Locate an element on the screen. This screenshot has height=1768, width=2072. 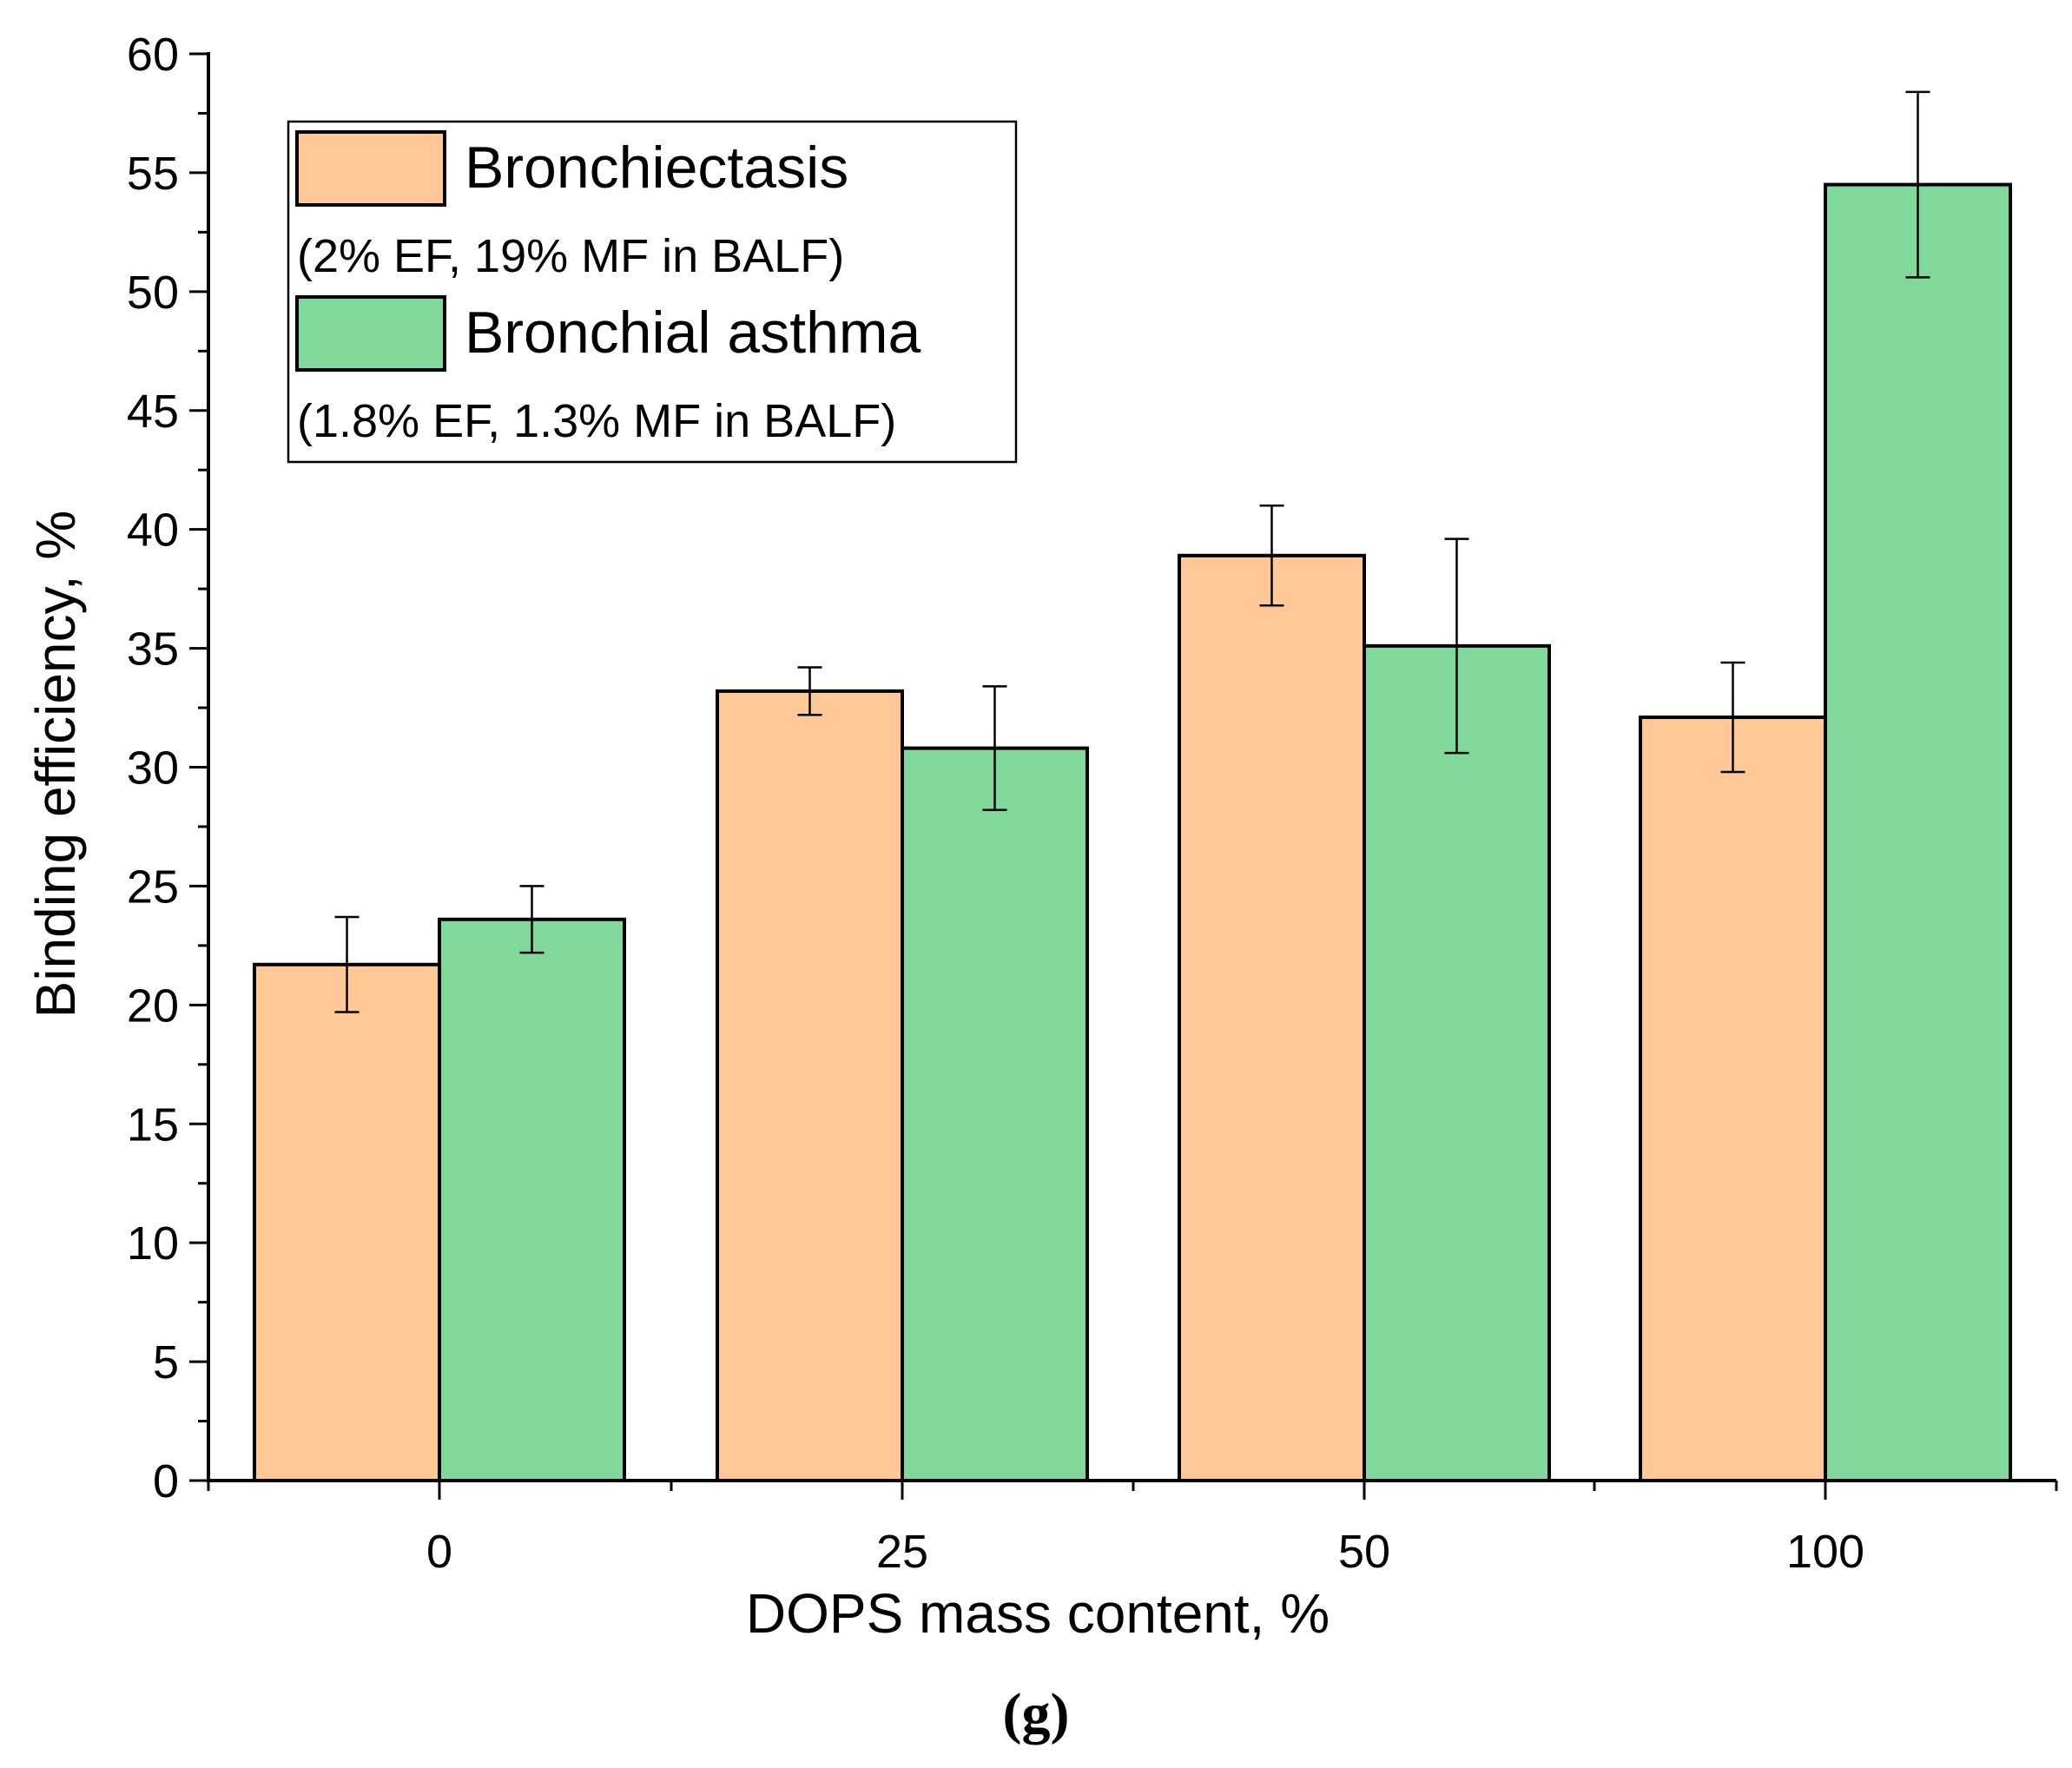
x-tick-label-25: 25 is located at coordinates (902, 1552).